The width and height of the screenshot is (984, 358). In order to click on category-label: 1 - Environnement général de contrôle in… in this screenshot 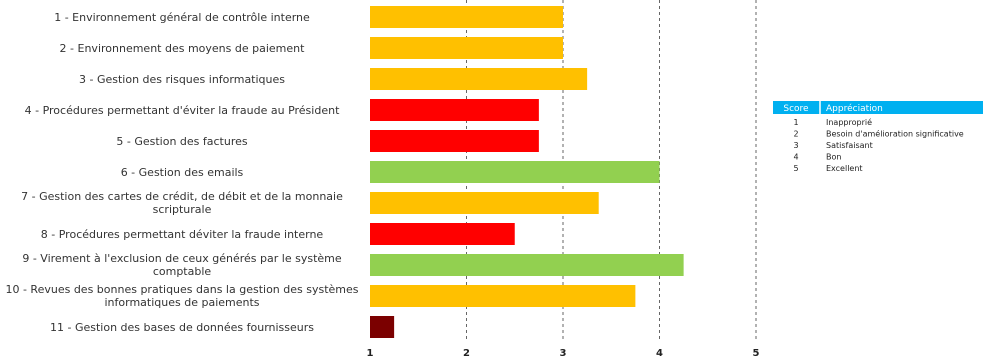, I will do `click(182, 17)`.